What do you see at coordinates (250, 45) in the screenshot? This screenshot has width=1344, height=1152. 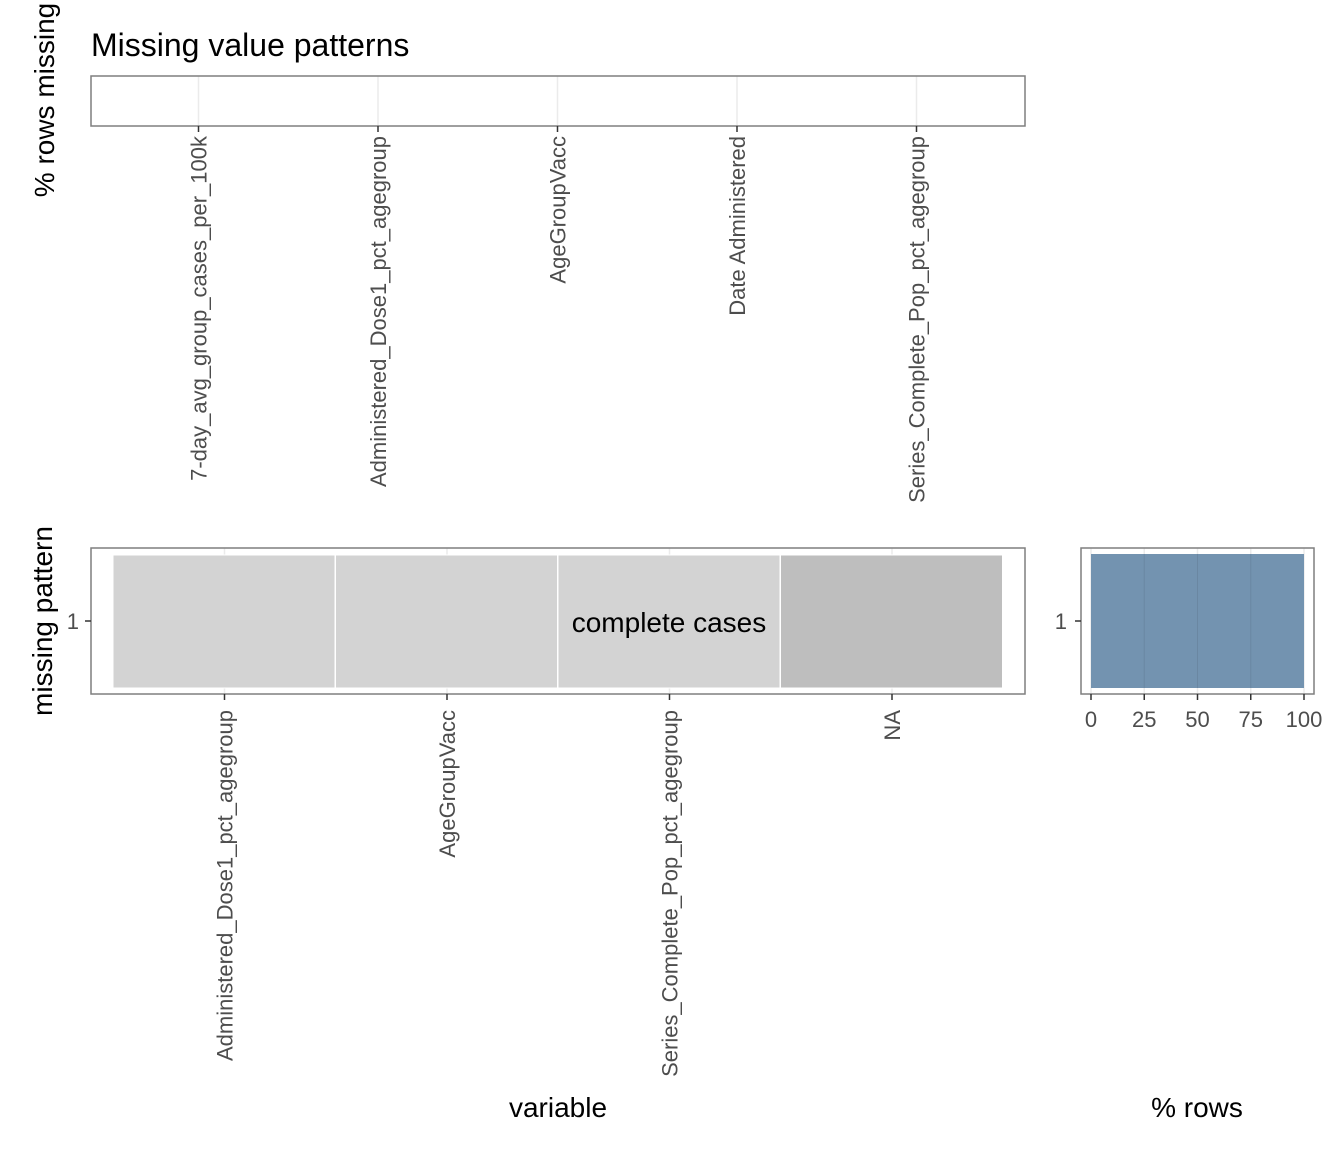 I see `chart-title: Missing value patterns` at bounding box center [250, 45].